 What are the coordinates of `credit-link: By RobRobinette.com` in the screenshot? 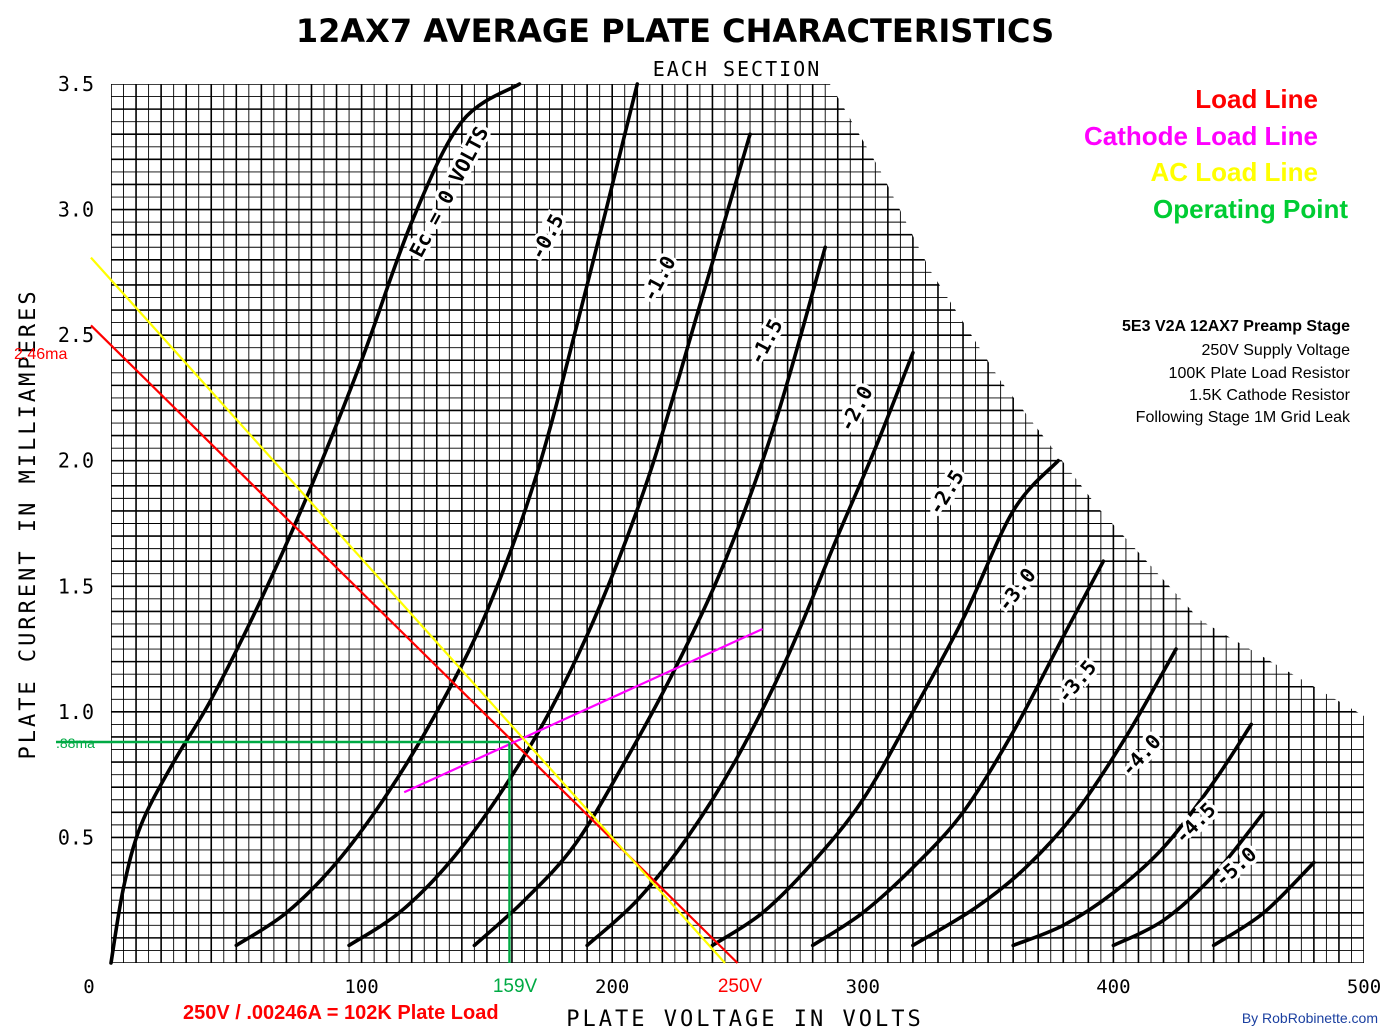 It's located at (1310, 1018).